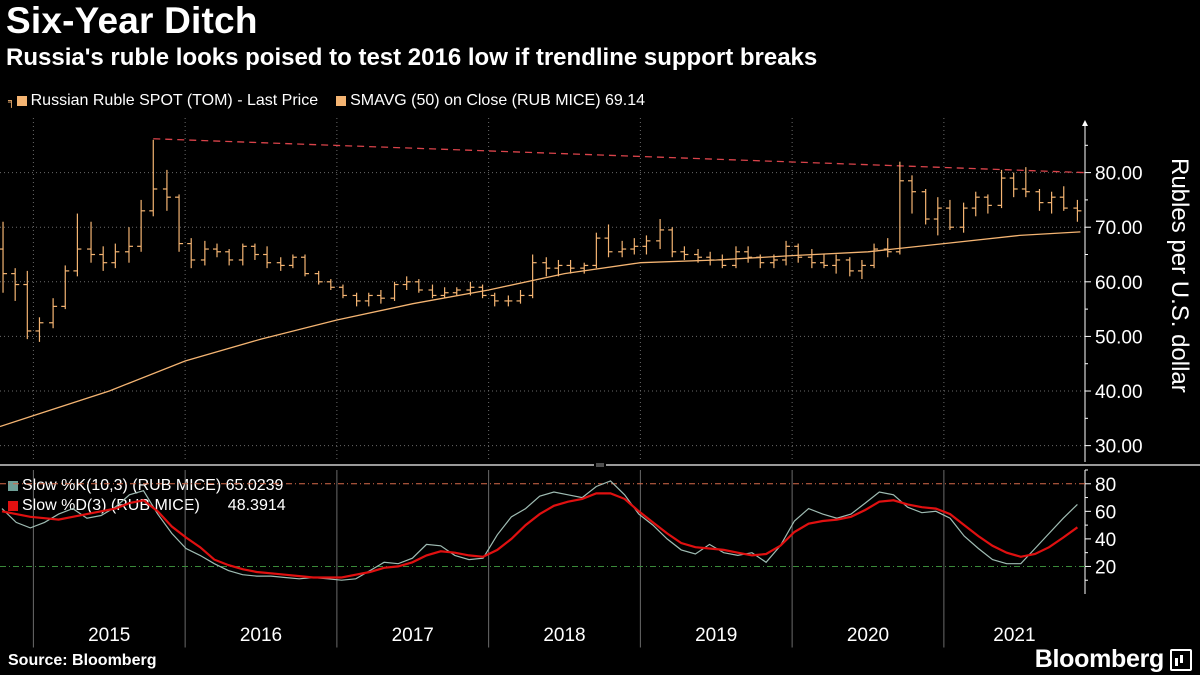  What do you see at coordinates (564, 635) in the screenshot?
I see `x-tick-label: 2018` at bounding box center [564, 635].